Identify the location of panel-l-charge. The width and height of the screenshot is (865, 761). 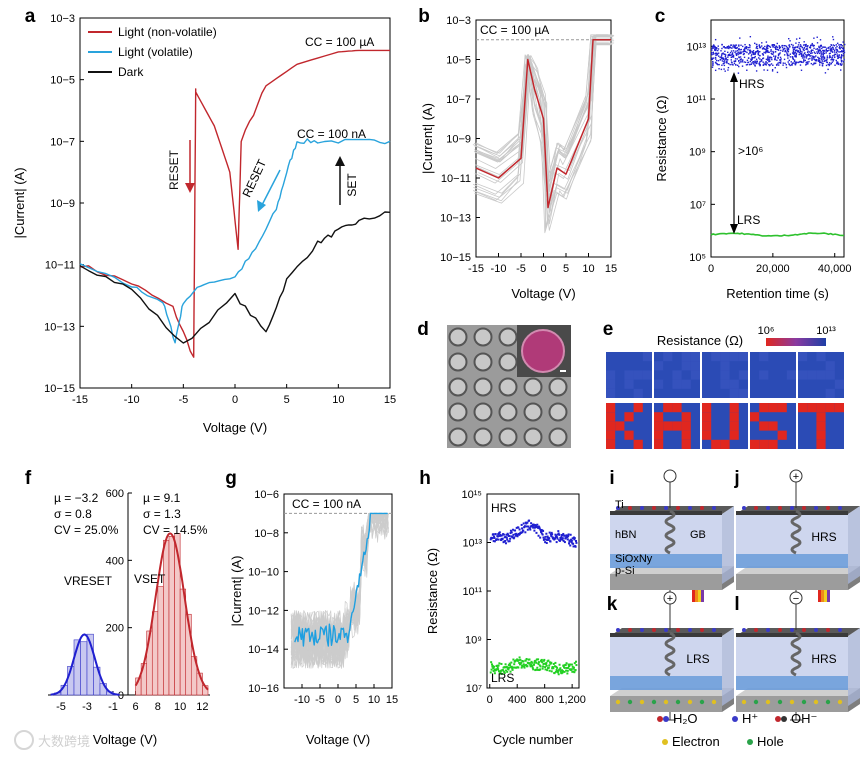
(816, 702).